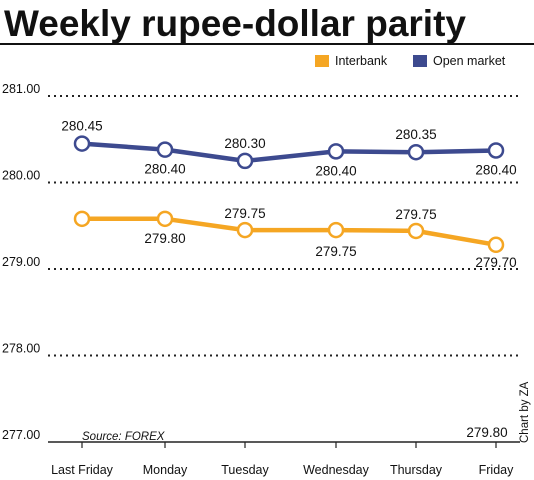  I want to click on legend-swatch-interbank, so click(322, 61).